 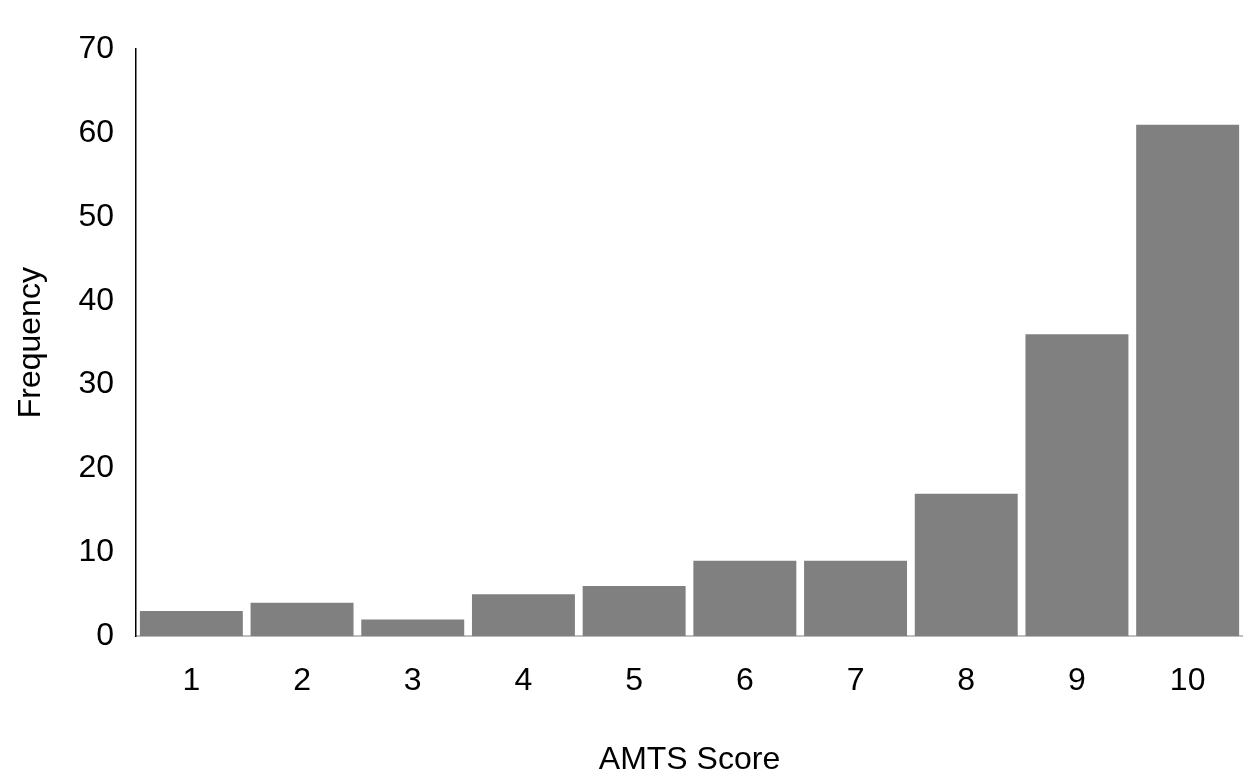 I want to click on y-tick-label: 60, so click(x=96, y=130).